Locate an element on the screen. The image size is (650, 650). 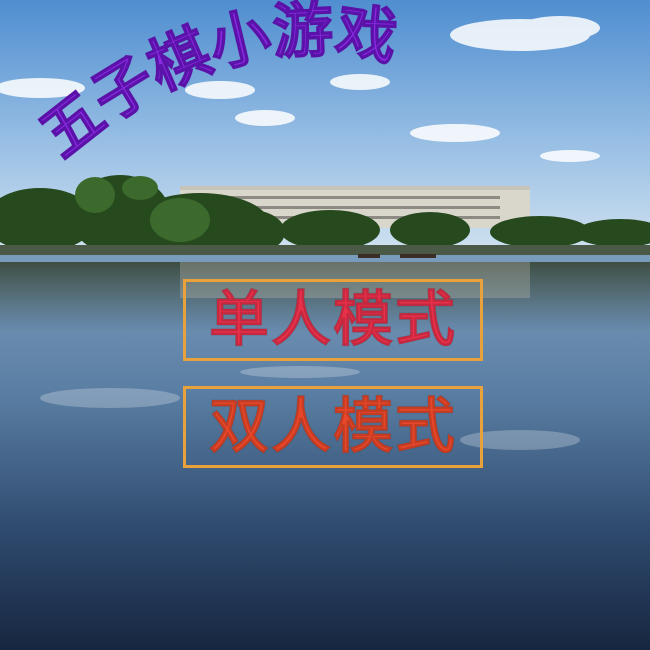
two-player-label: 双人模式 is located at coordinates (333, 427).